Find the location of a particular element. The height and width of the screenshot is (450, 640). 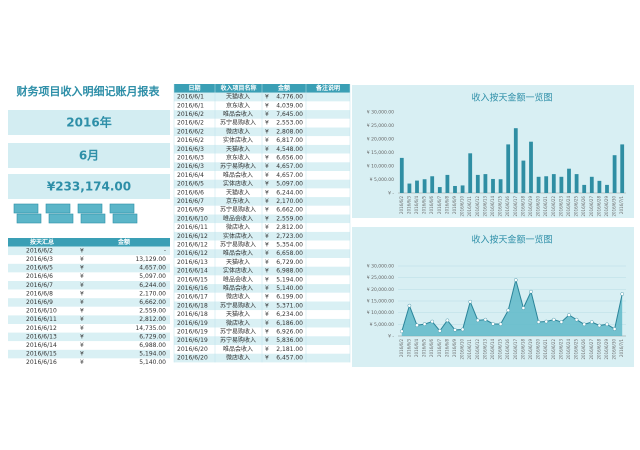

table-amount: 2,170.00 is located at coordinates (289, 201).